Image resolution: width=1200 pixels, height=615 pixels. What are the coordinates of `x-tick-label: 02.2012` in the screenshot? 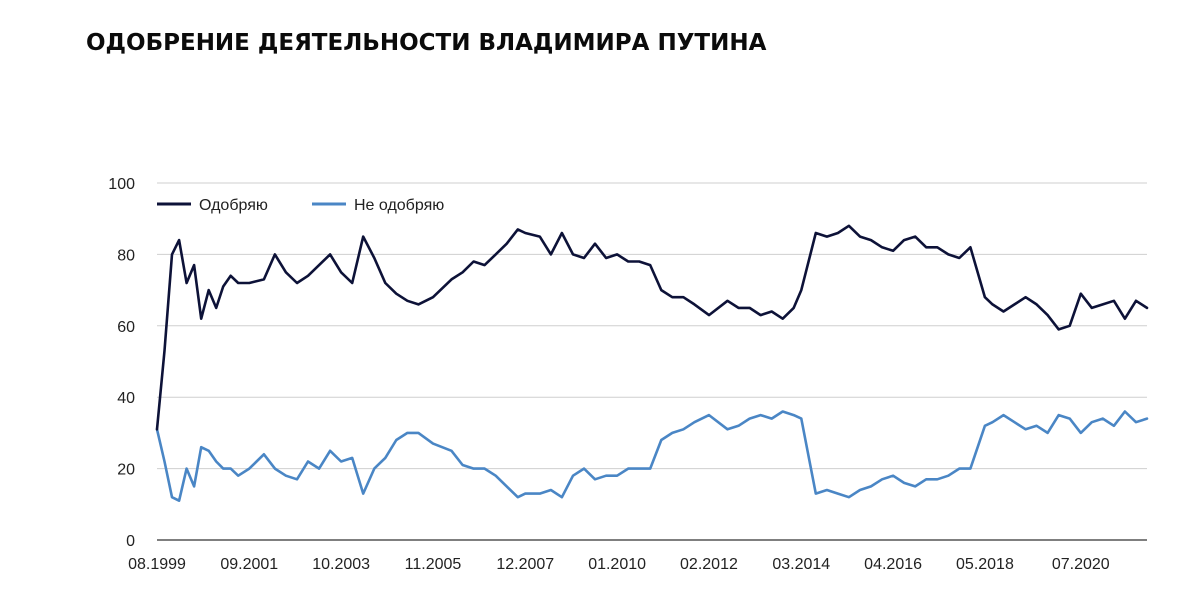 It's located at (709, 564).